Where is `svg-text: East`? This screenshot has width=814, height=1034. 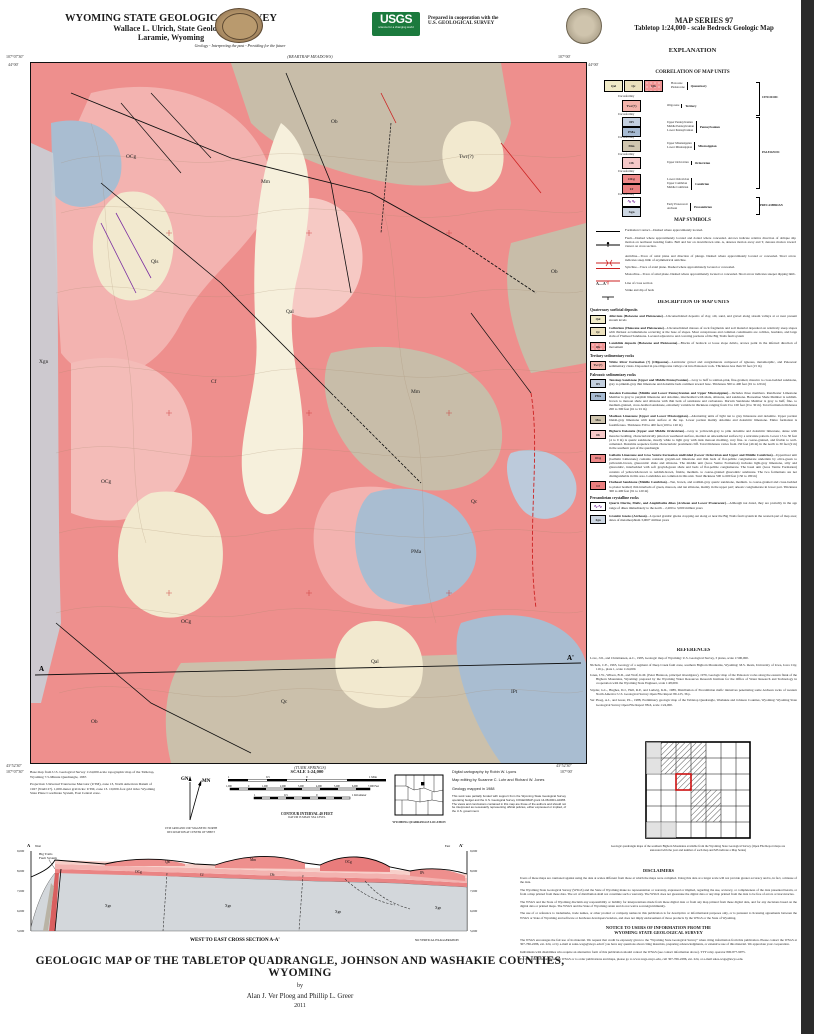 svg-text: East is located at coordinates (447, 846).